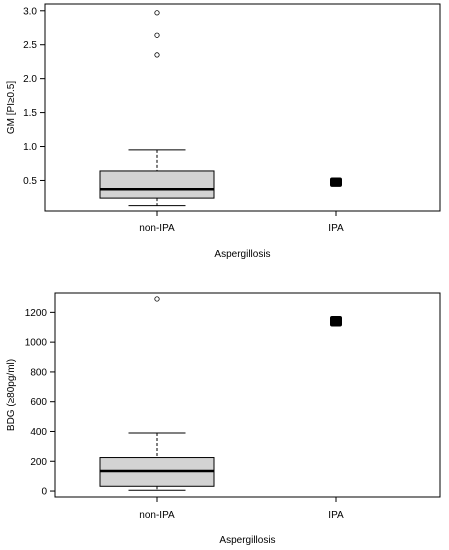  Describe the element at coordinates (30, 113) in the screenshot. I see `y-tick-label: 1.5` at that location.